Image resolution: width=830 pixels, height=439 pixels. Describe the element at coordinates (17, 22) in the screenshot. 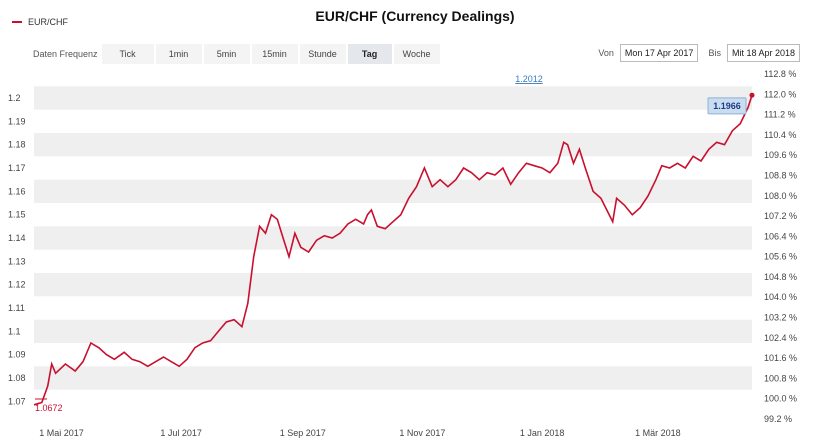

I see `legend-swatch` at that location.